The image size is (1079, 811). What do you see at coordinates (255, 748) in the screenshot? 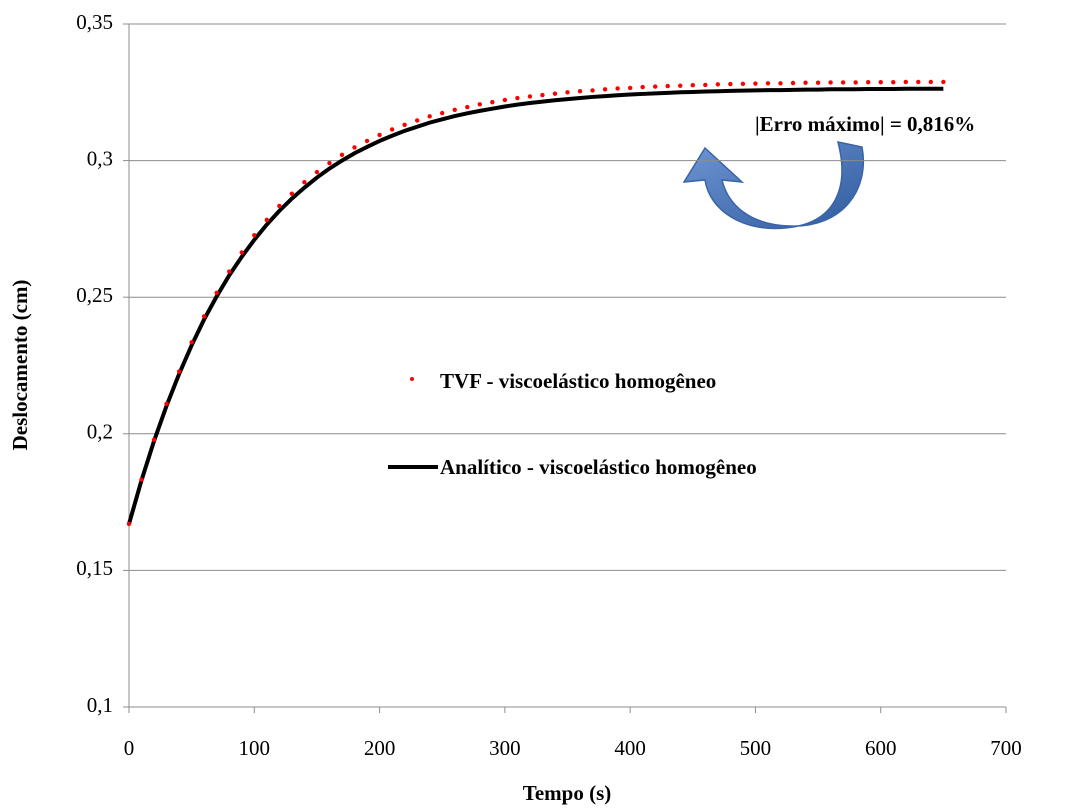
I see `x-tick-label: 100` at bounding box center [255, 748].